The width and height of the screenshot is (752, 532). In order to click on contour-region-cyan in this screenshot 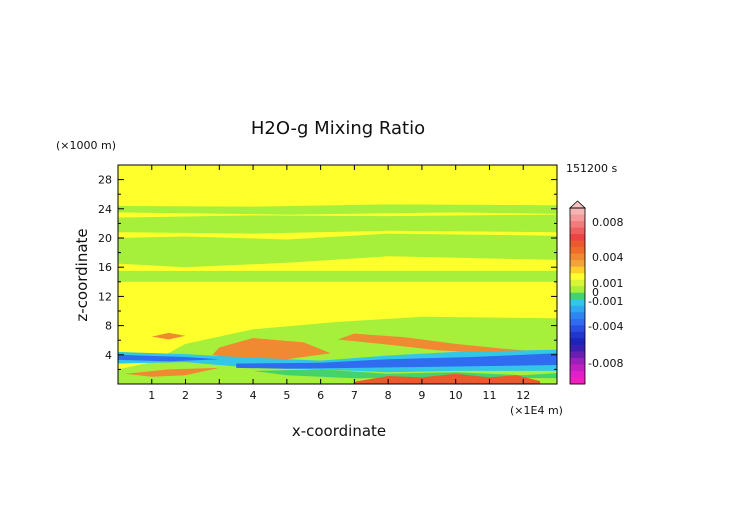, I will do `click(337, 361)`.